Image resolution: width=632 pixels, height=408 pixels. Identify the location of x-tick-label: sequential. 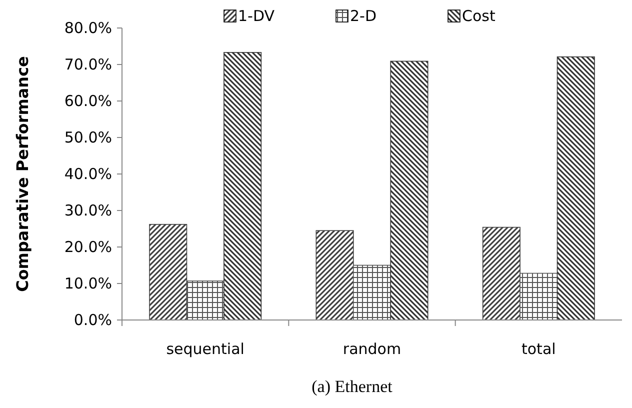
(205, 349).